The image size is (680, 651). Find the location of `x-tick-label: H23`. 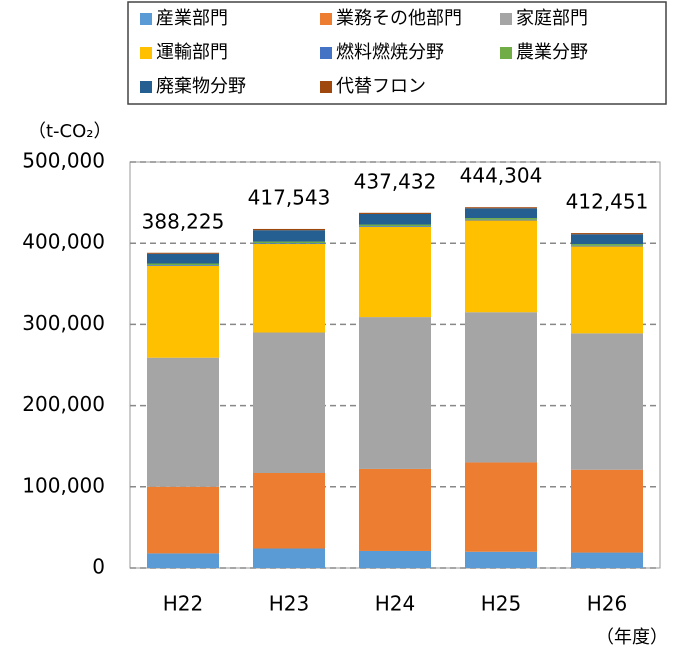

x-tick-label: H23 is located at coordinates (289, 604).